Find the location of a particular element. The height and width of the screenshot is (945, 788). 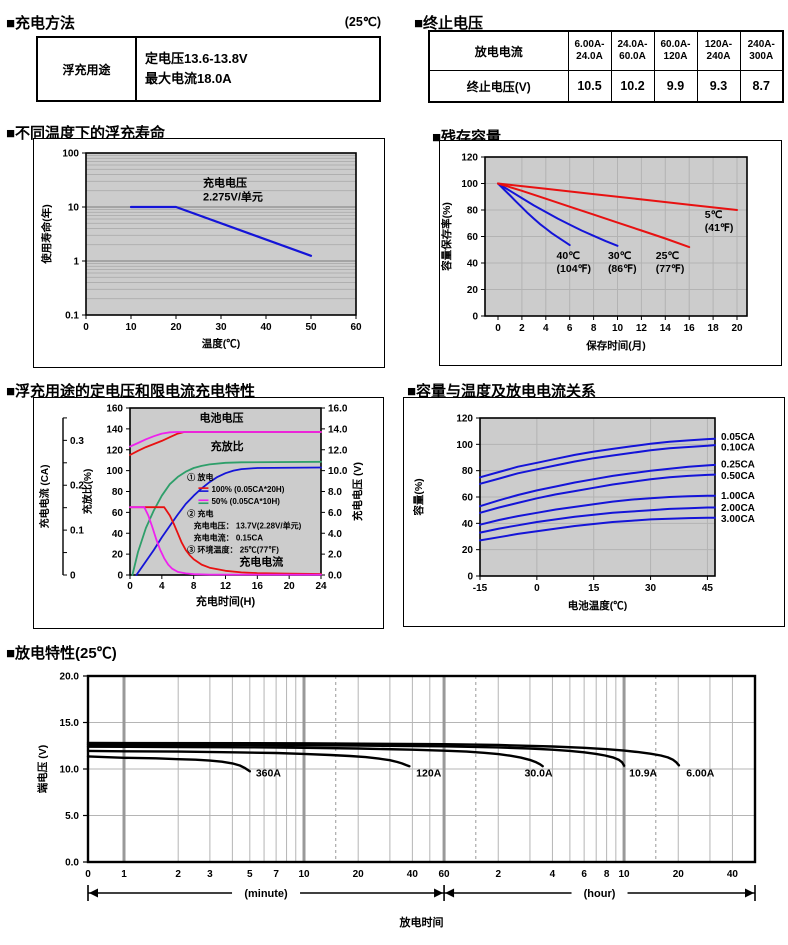

y-tick-label: 120 is located at coordinates (464, 419).